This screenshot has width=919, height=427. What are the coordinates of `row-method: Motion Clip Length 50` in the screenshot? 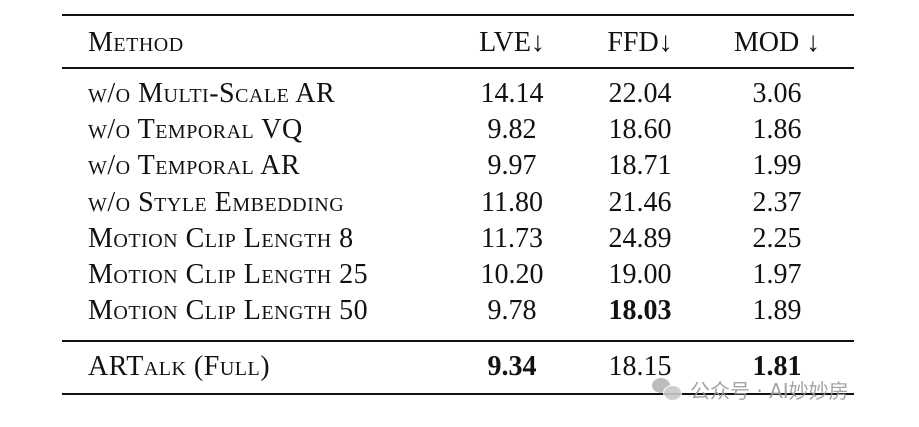 It's located at (228, 310).